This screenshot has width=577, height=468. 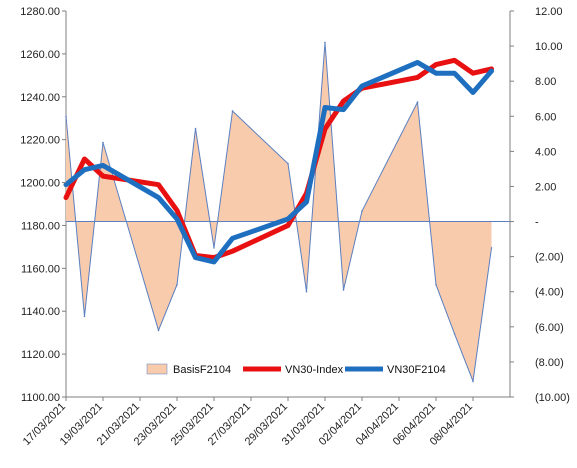 I want to click on legend-item-basis-swatch, so click(x=157, y=369).